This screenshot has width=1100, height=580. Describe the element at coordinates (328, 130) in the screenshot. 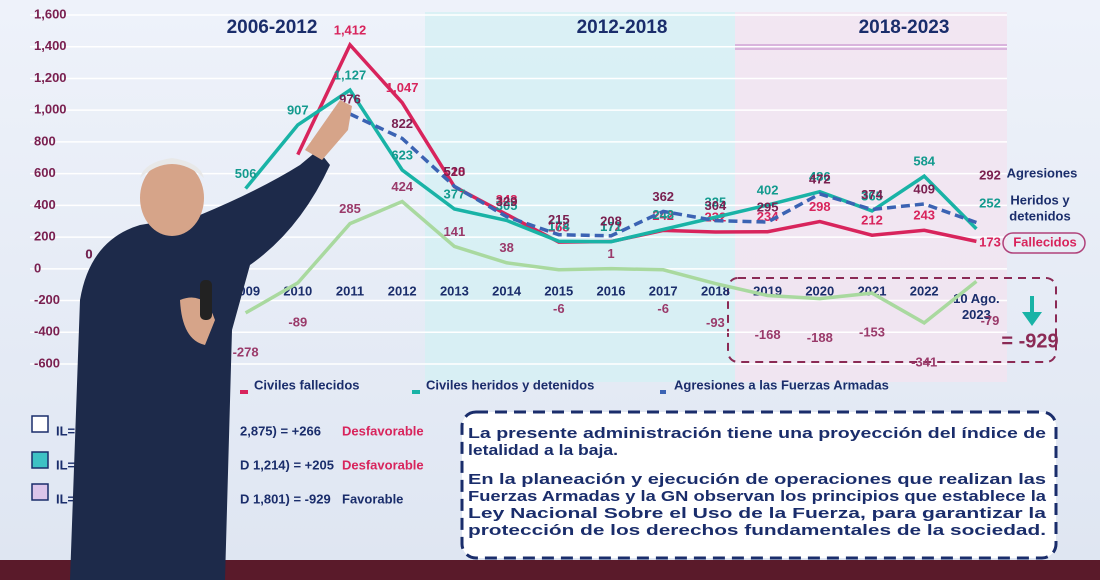

I see `presenter-hand` at that location.